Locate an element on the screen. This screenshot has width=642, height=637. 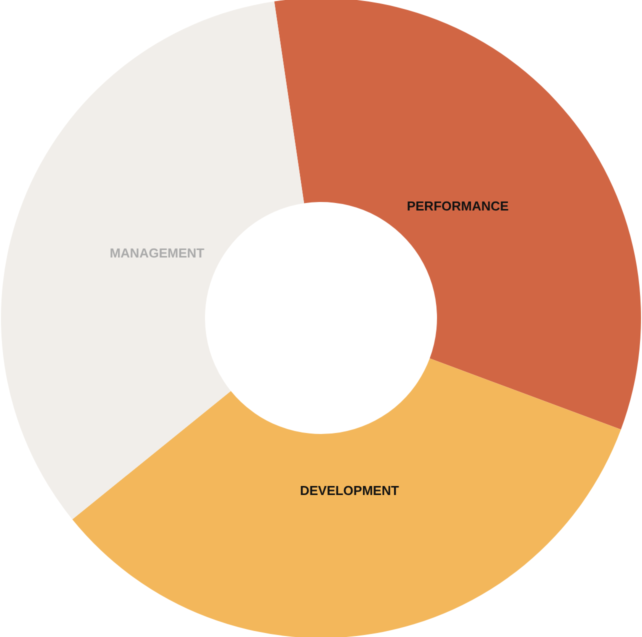
slice-label: MANAGEMENT is located at coordinates (157, 253).